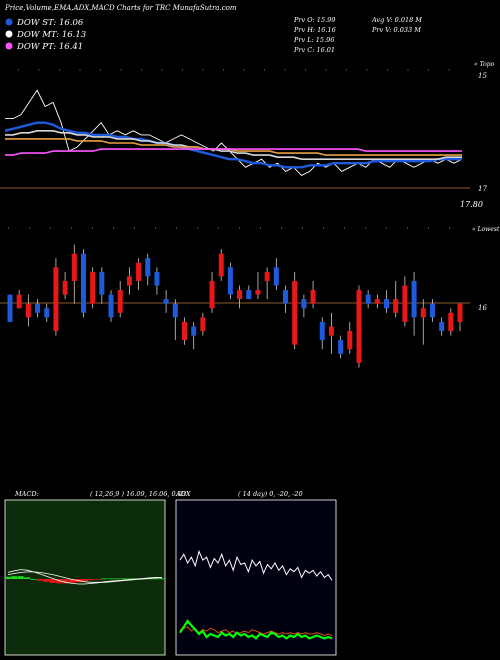 Image resolution: width=500 pixels, height=660 pixels. I want to click on prev-open: Prv O: 15.99, so click(314, 20).